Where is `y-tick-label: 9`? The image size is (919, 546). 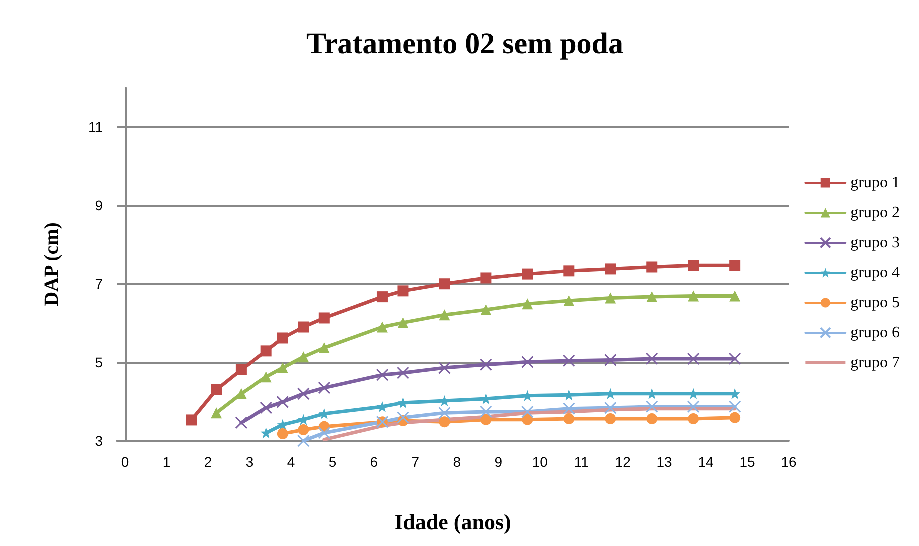
y-tick-label: 9 is located at coordinates (99, 206).